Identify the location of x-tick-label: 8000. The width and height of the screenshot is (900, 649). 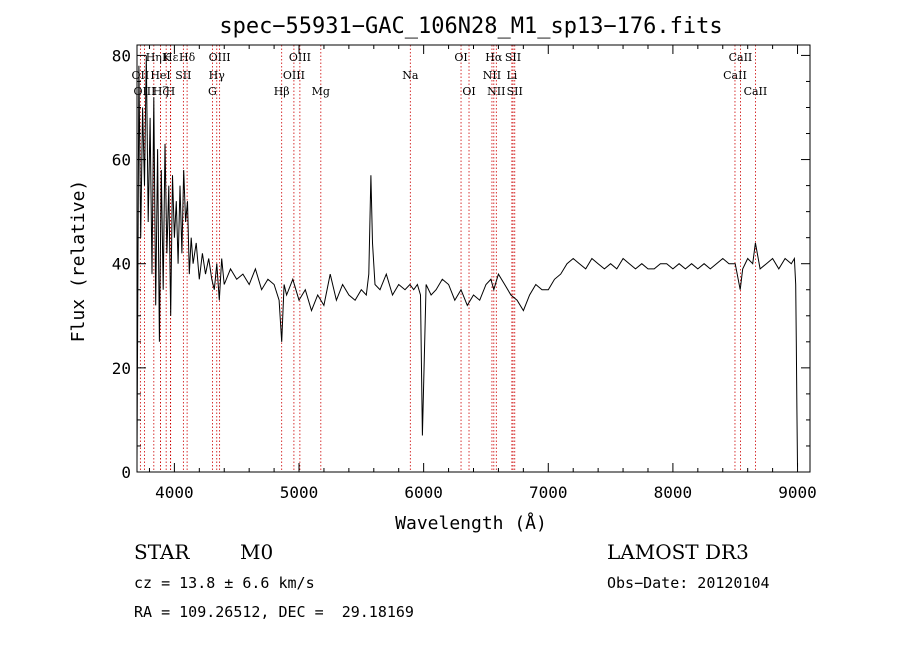
(673, 492).